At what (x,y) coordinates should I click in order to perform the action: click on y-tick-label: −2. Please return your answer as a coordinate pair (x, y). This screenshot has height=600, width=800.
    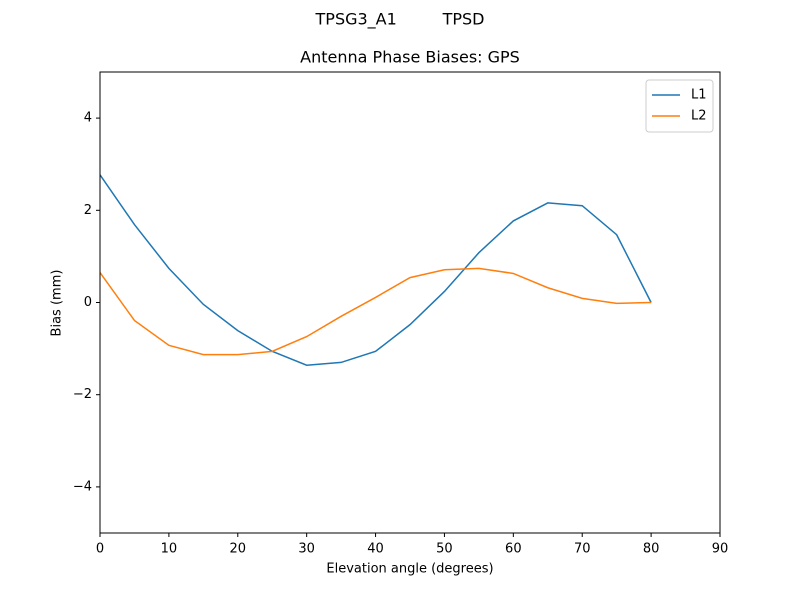
    Looking at the image, I should click on (82, 394).